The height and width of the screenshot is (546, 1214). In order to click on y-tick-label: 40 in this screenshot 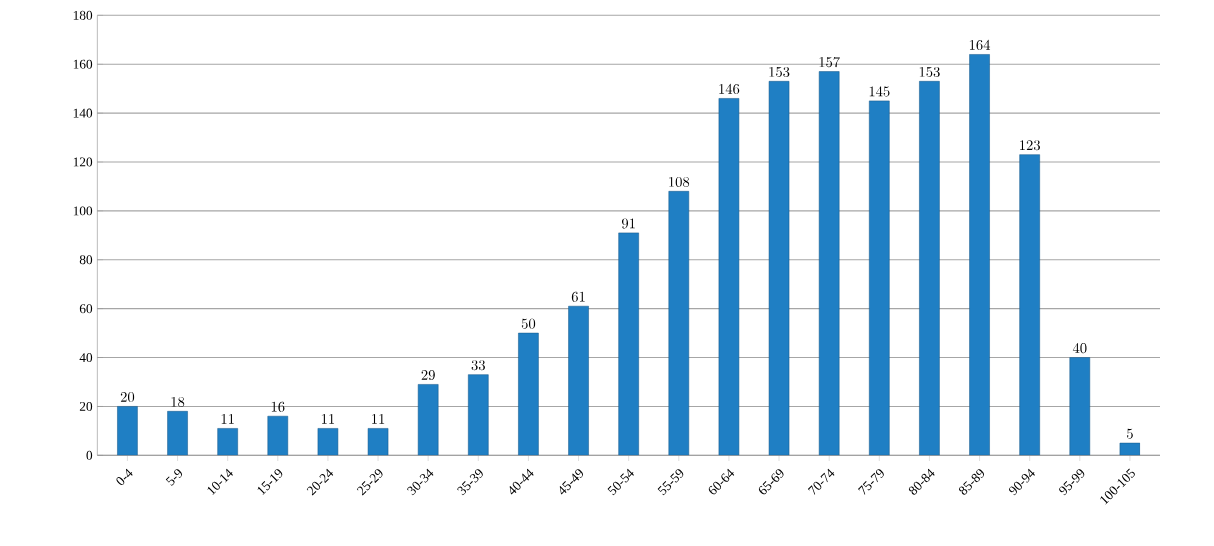, I will do `click(86, 358)`.